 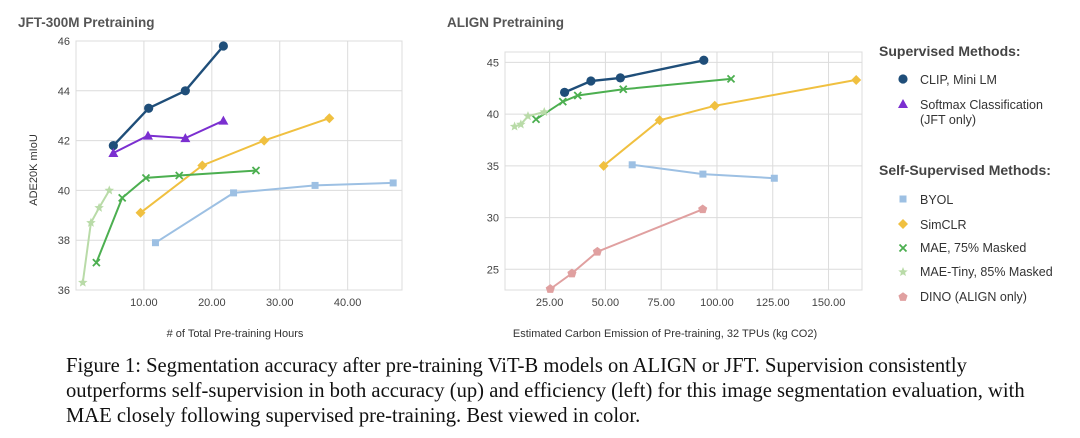 I want to click on chart-ylabel-jft: ADE20K mIoU, so click(x=34, y=170).